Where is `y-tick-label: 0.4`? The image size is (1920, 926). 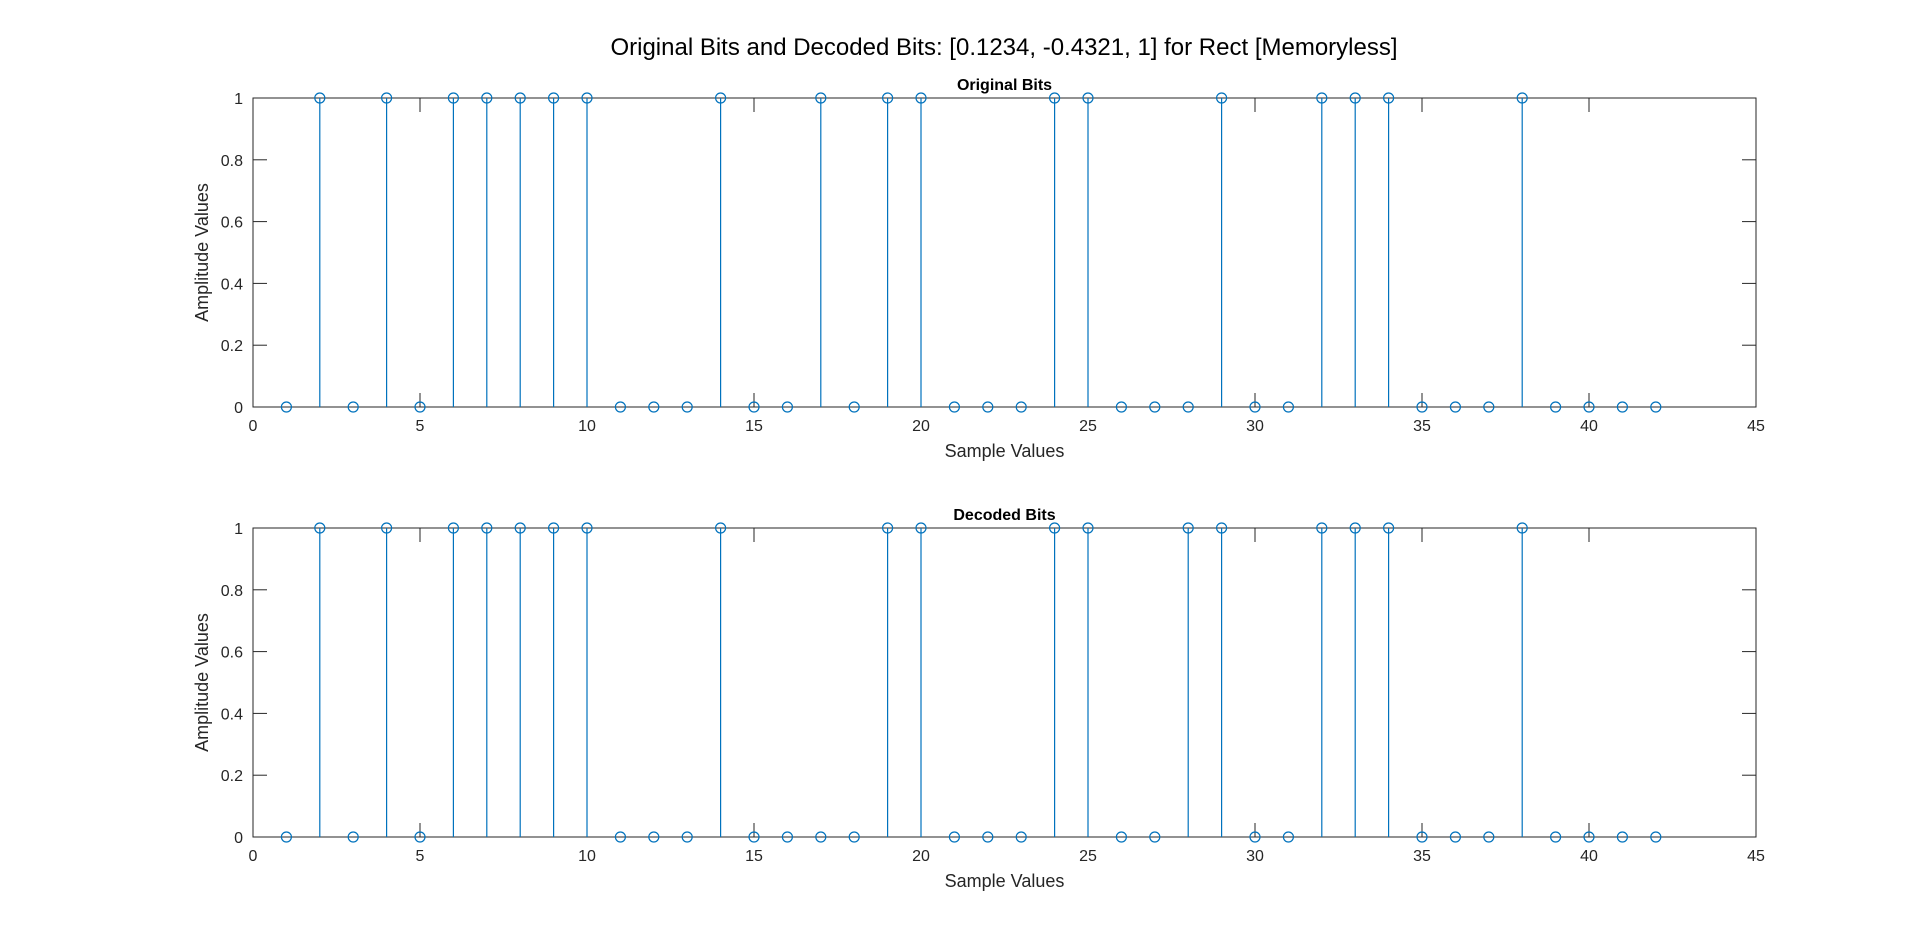 y-tick-label: 0.4 is located at coordinates (232, 284).